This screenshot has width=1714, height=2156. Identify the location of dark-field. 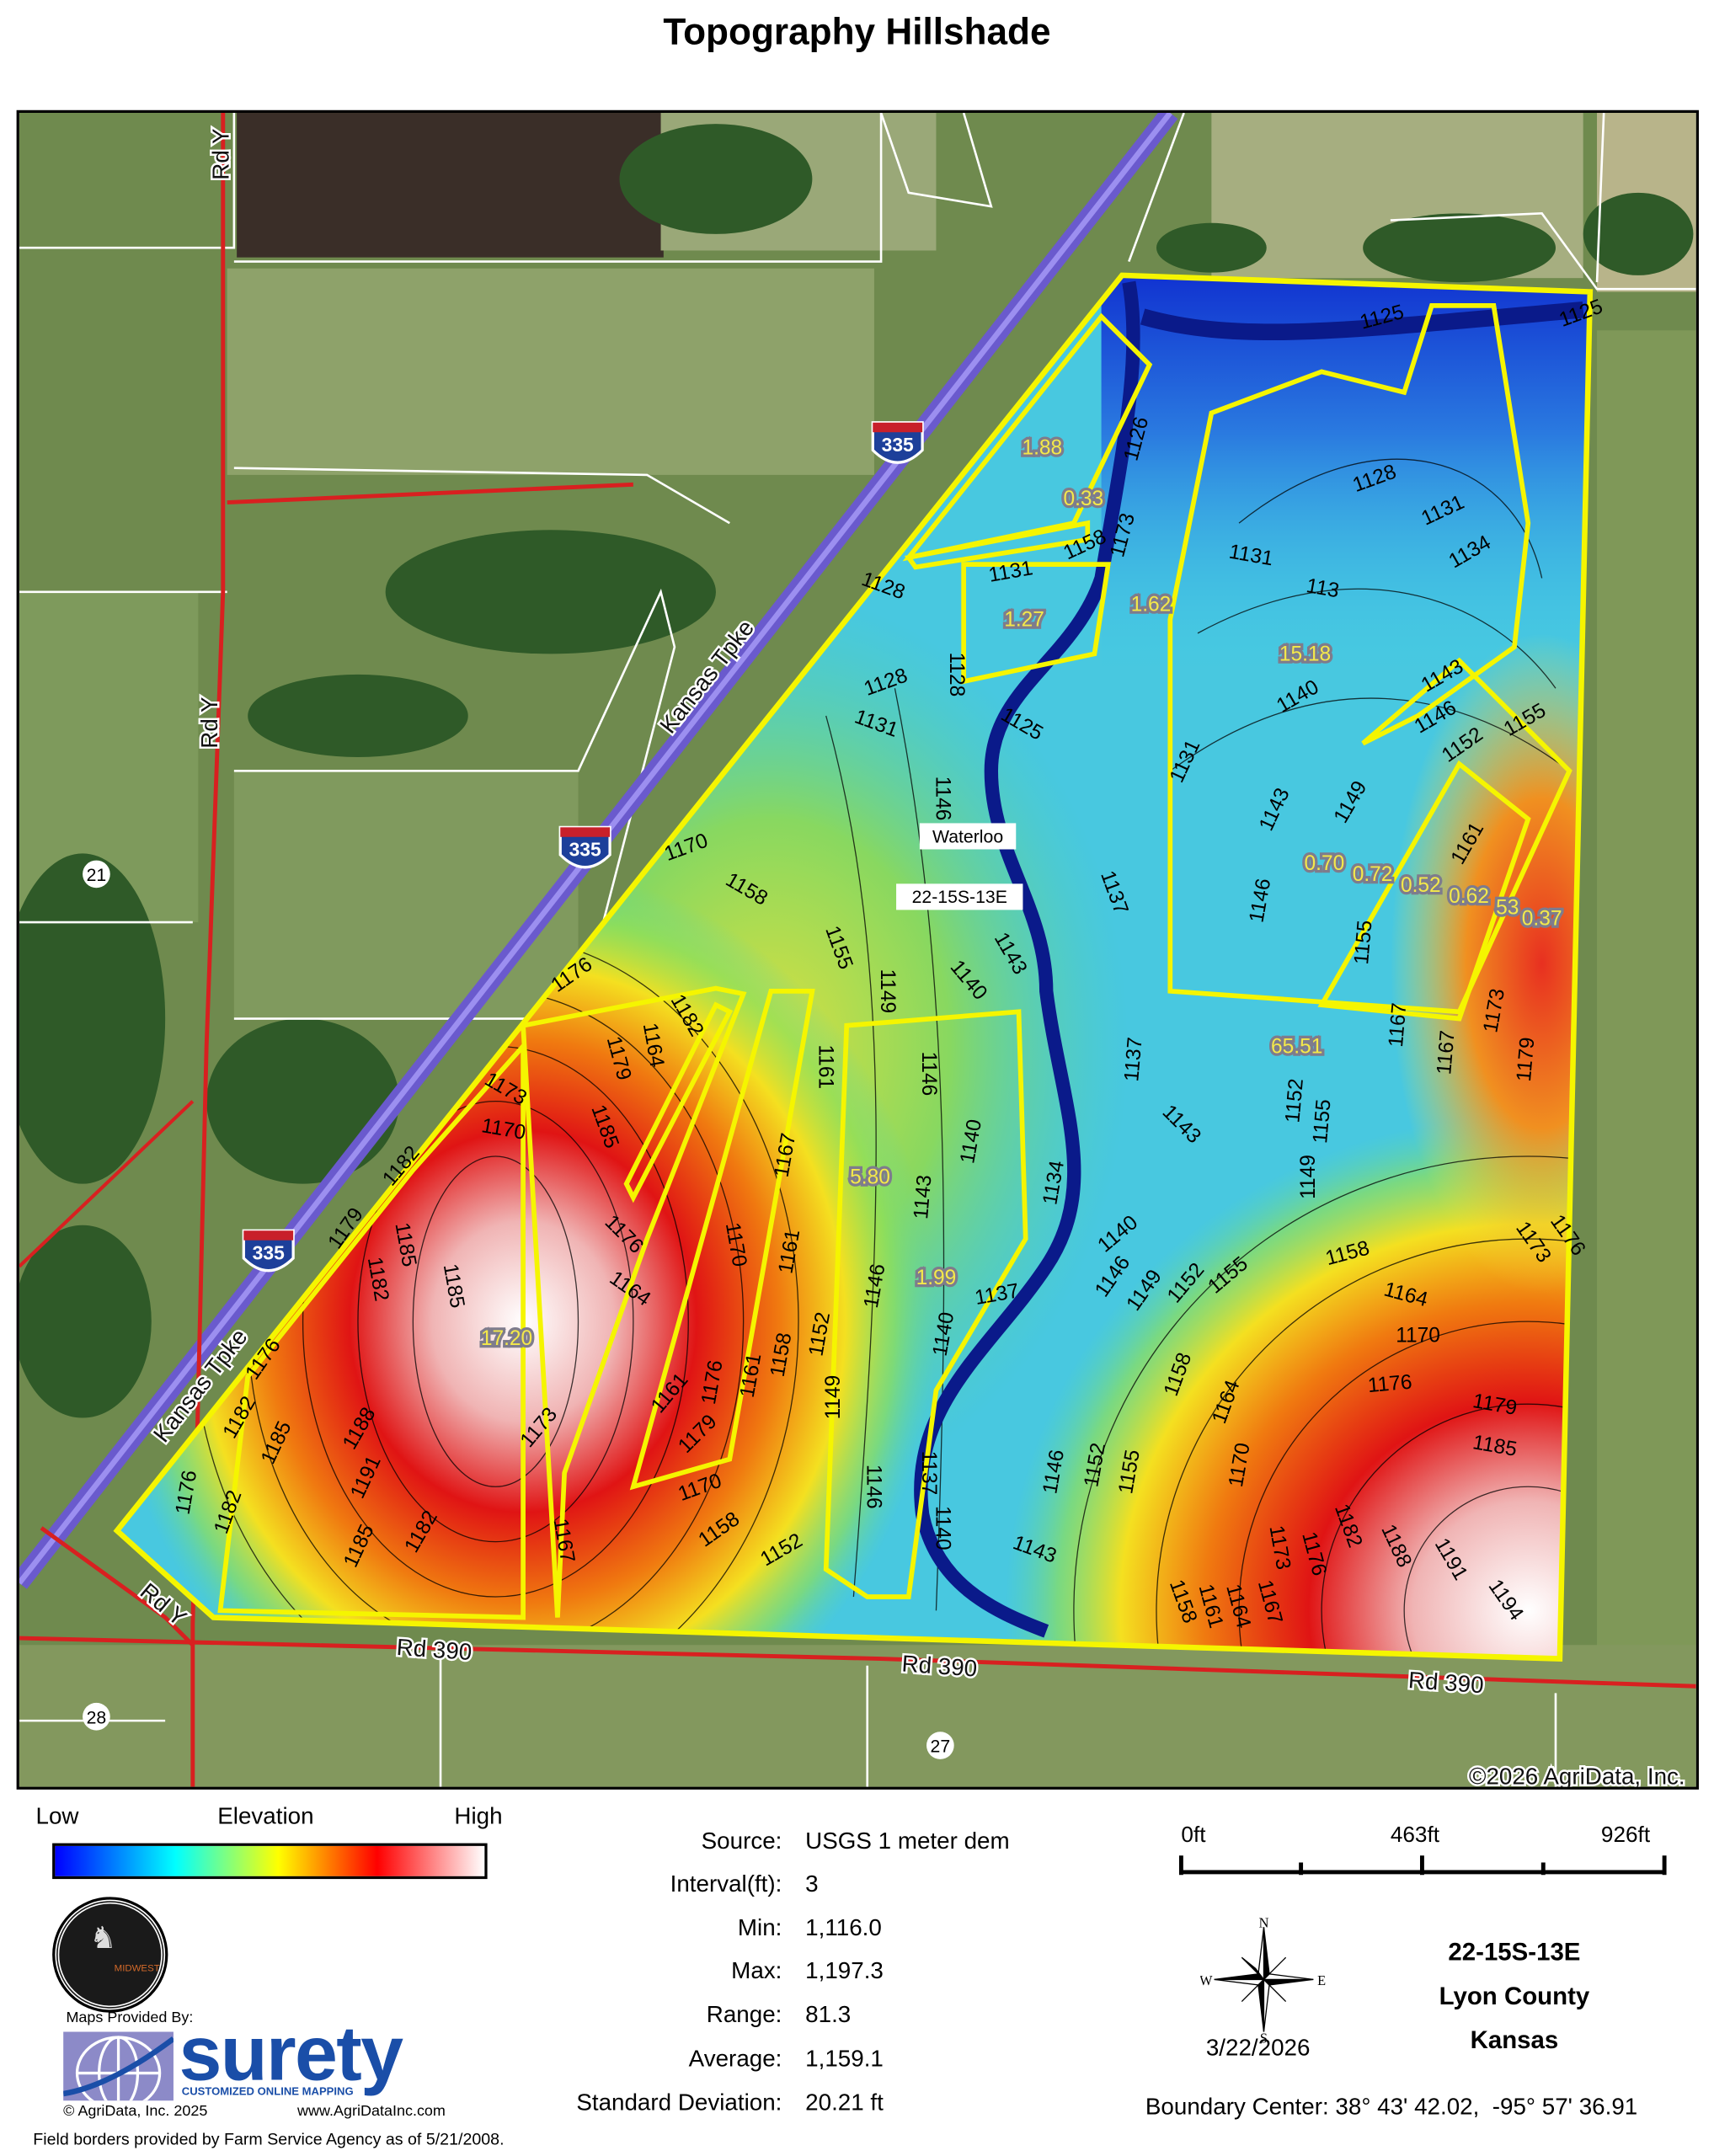
(450, 185).